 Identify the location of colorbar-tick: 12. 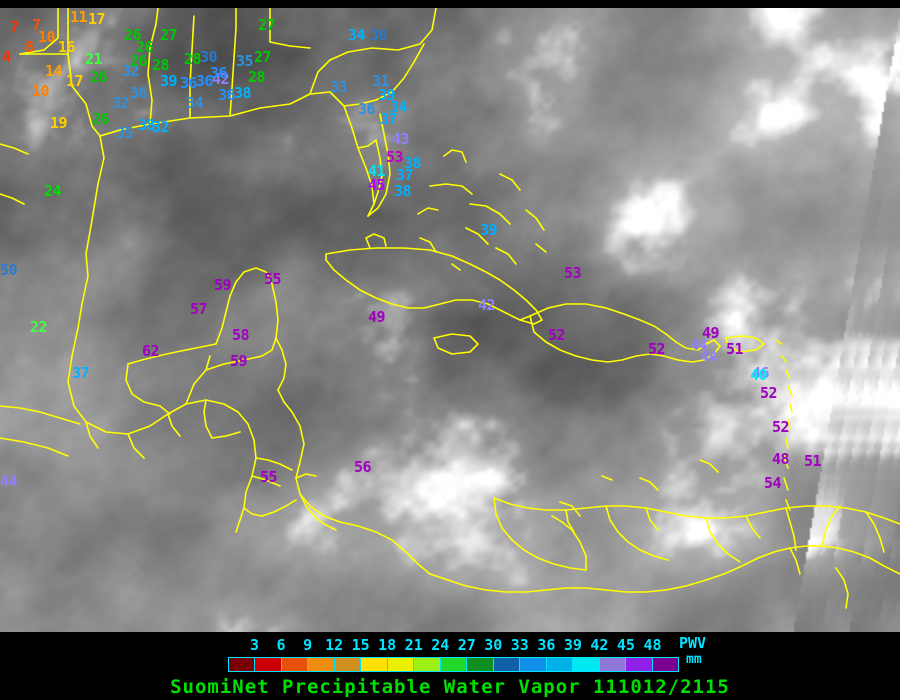
(334, 645).